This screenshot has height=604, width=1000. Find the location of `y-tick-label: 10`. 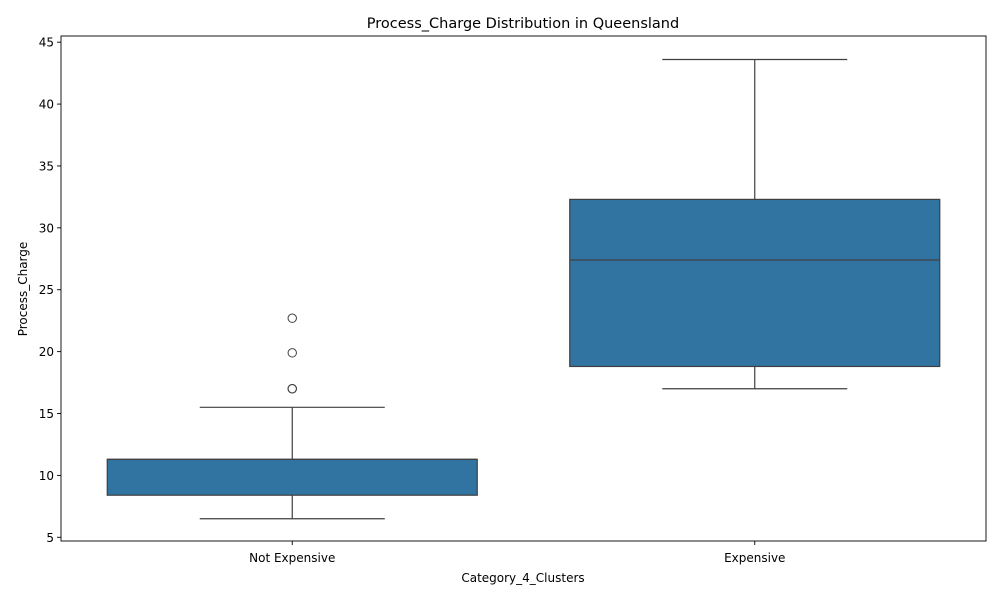

y-tick-label: 10 is located at coordinates (46, 476).